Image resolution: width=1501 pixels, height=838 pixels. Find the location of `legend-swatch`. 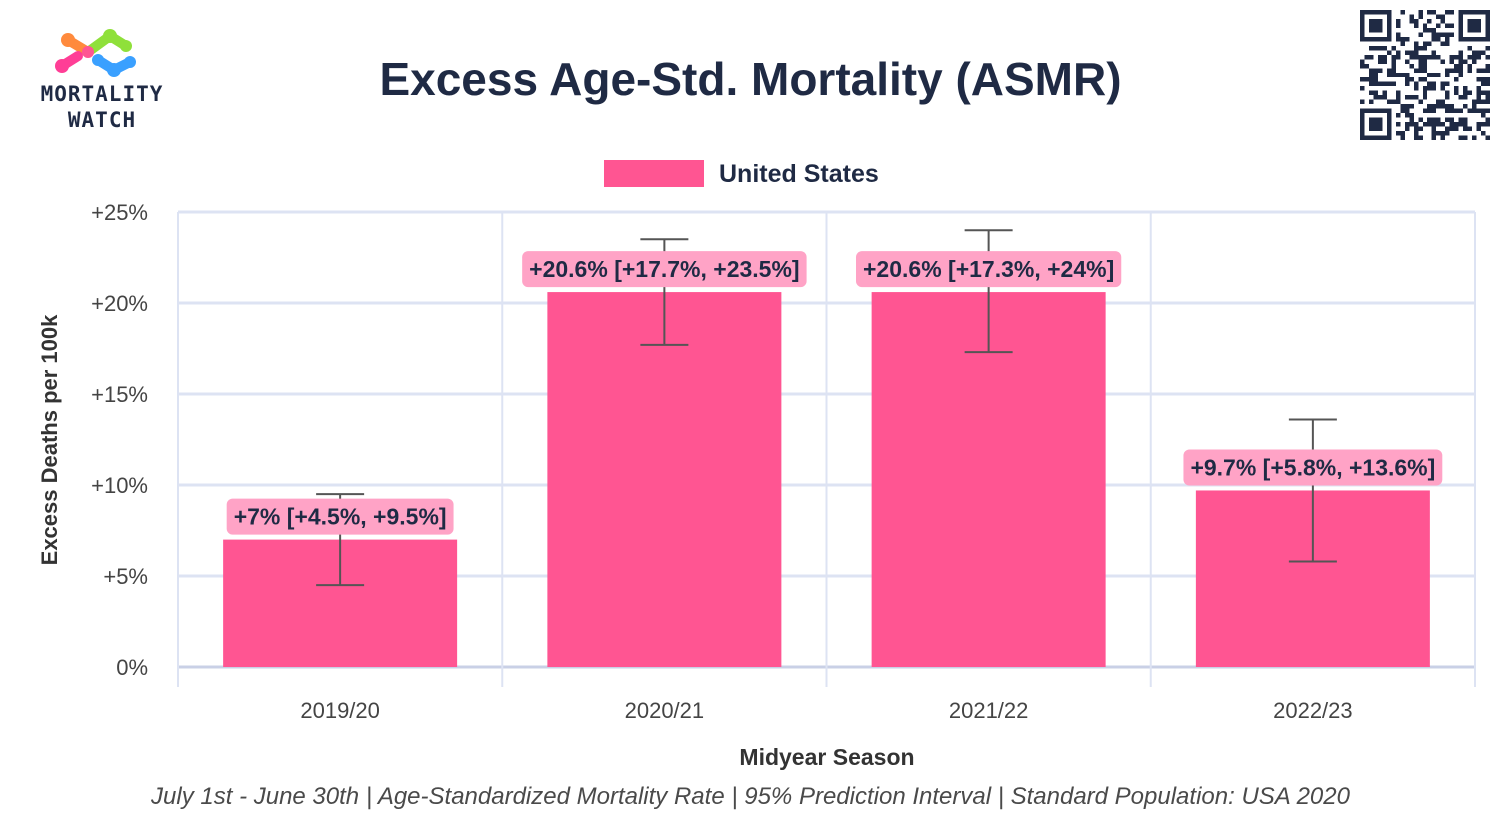

legend-swatch is located at coordinates (654, 173).